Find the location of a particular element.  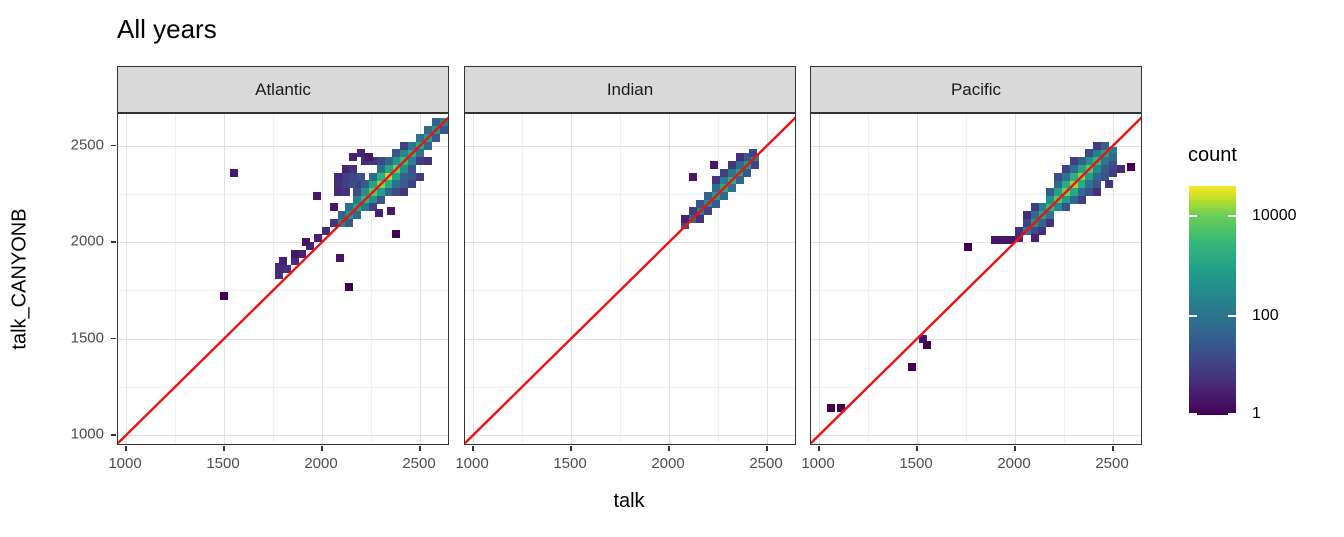

legend: count 10000 100 1 is located at coordinates (1247, 290).